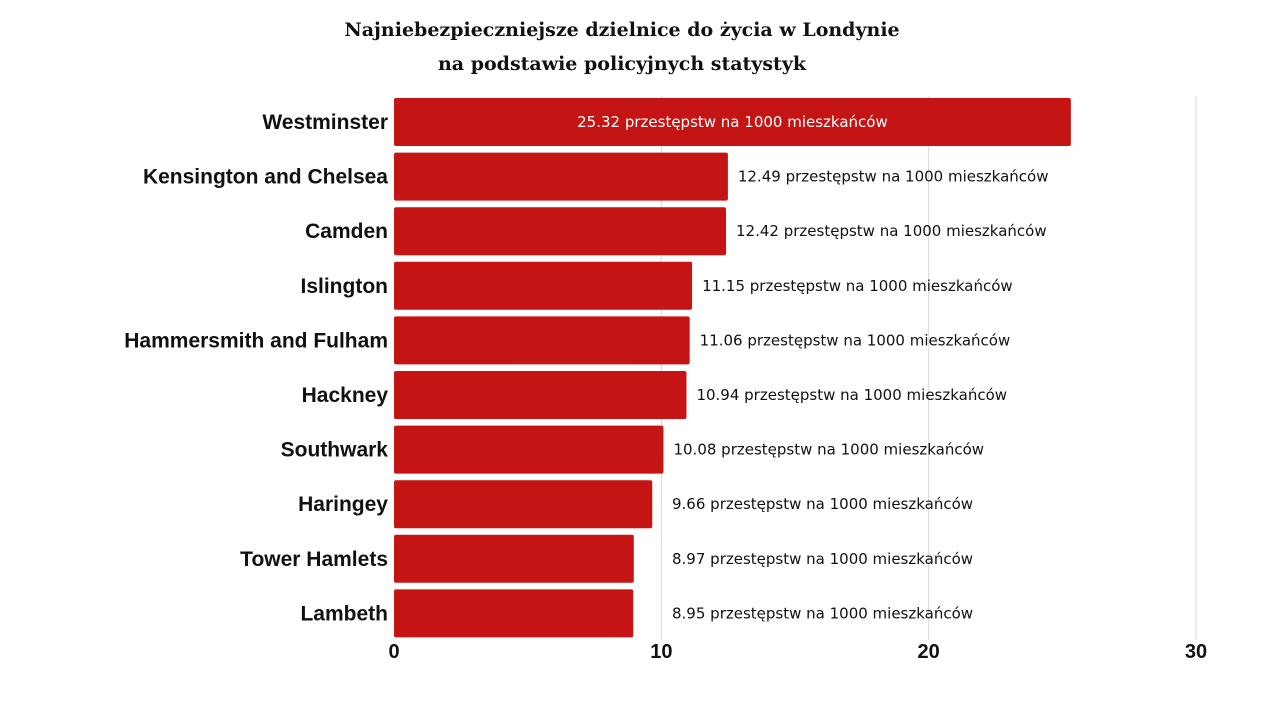 The image size is (1280, 720). I want to click on data-label: 11.15 przestępstw na 1000 mieszkańców, so click(857, 286).